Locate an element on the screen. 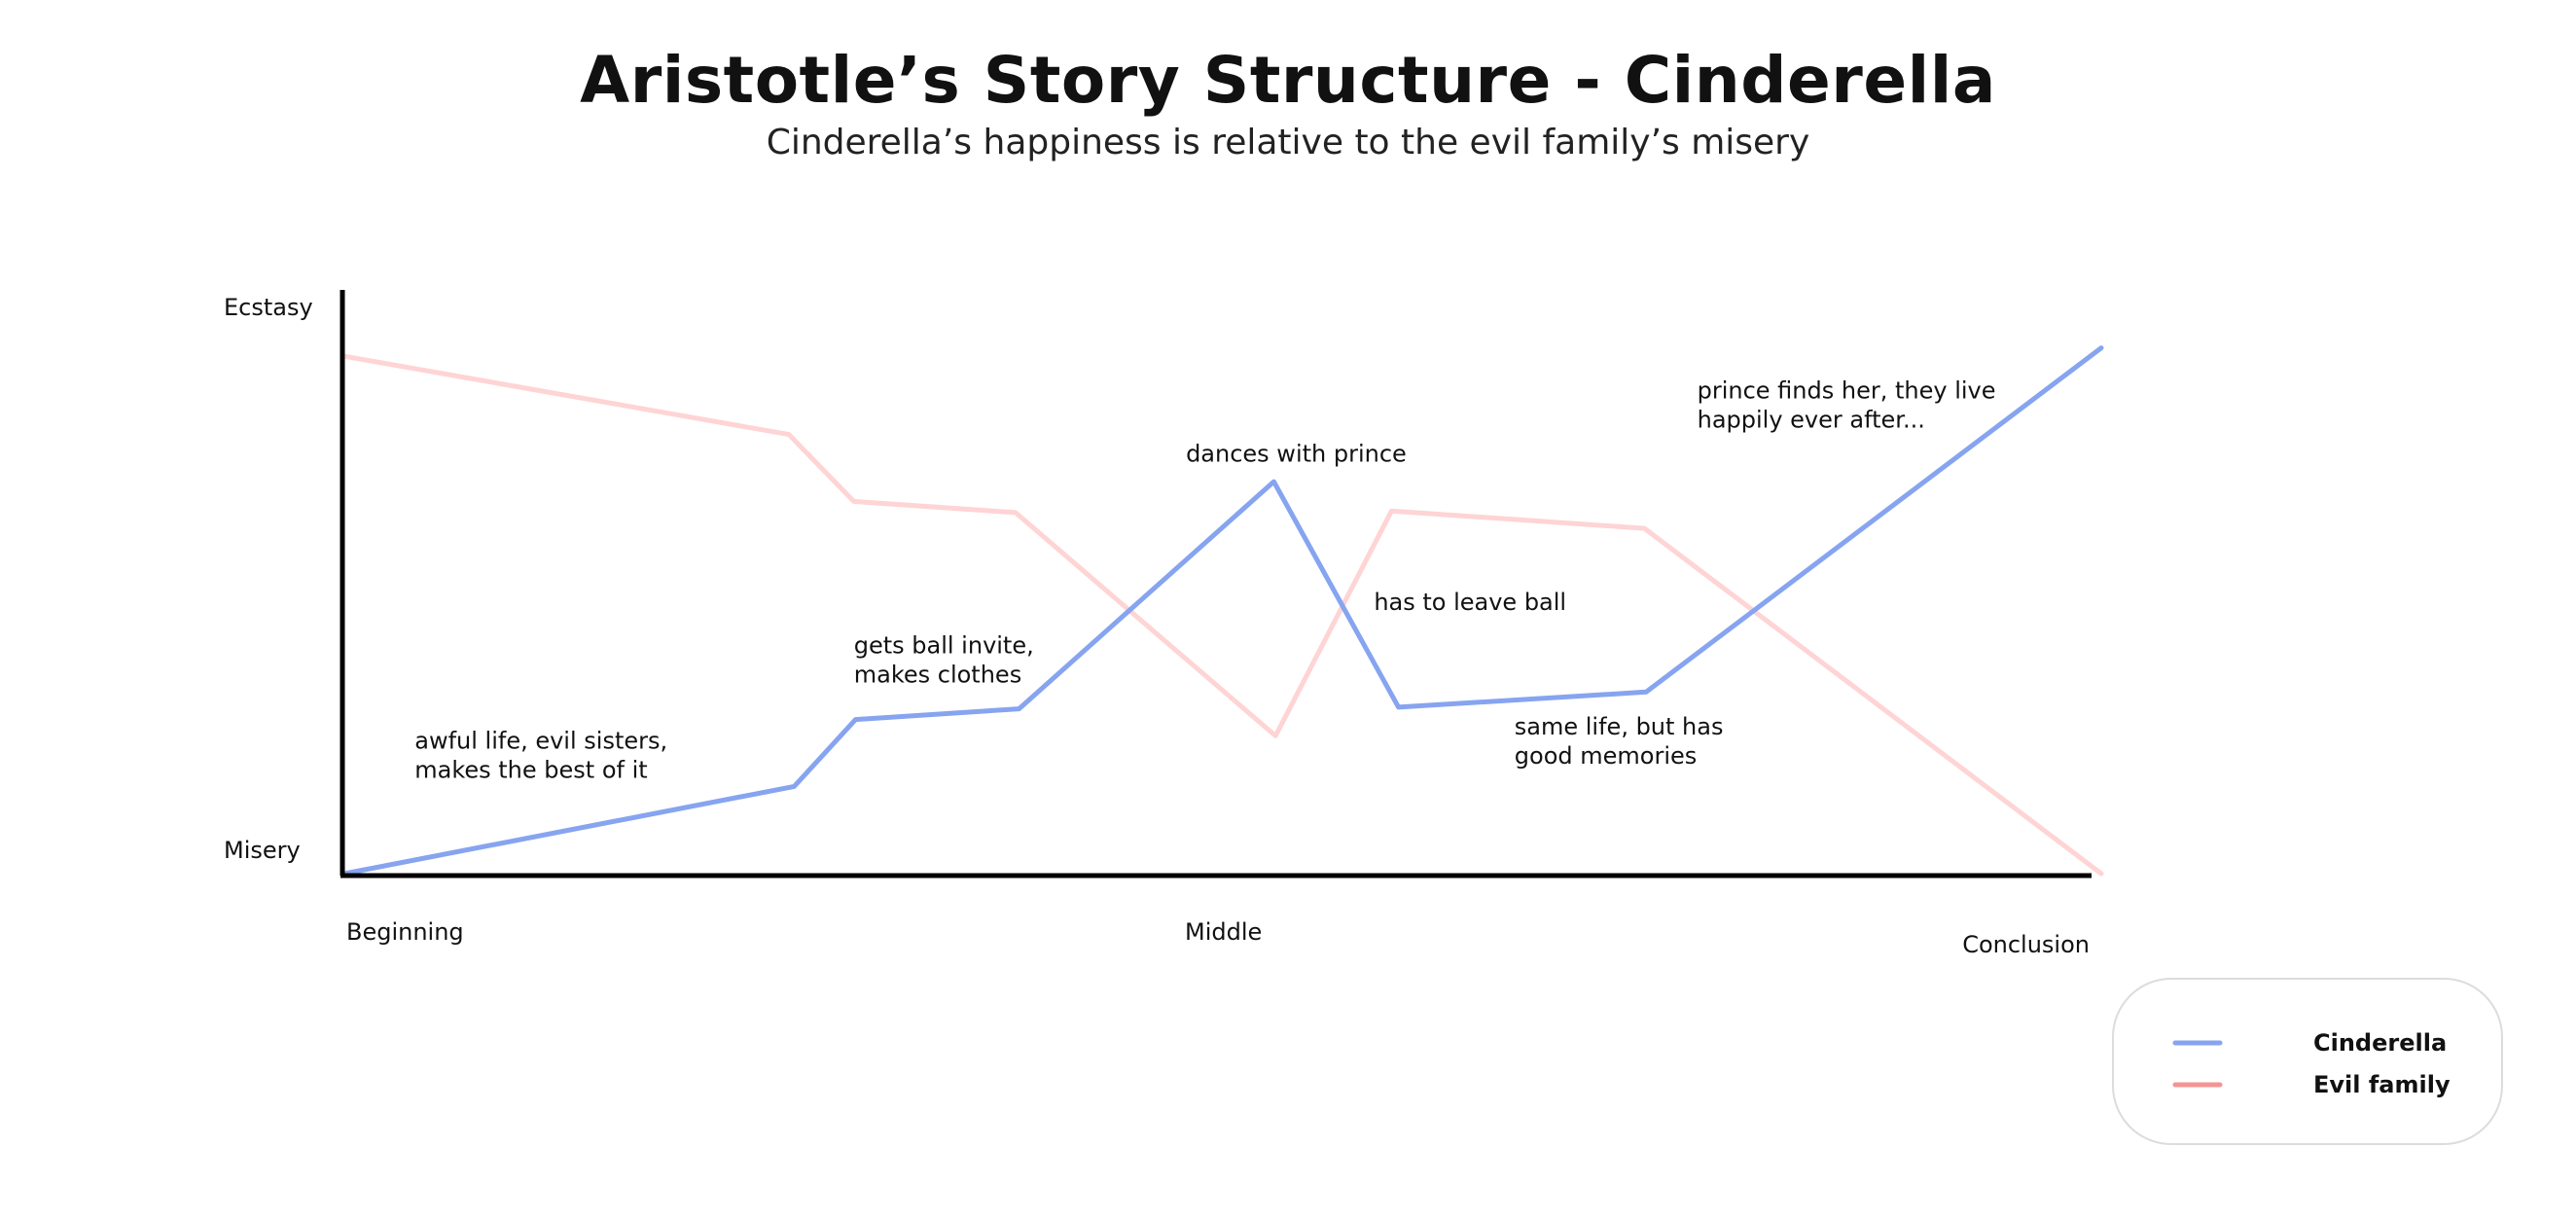  y-tick-label-ecstasy: Ecstasy is located at coordinates (268, 308).